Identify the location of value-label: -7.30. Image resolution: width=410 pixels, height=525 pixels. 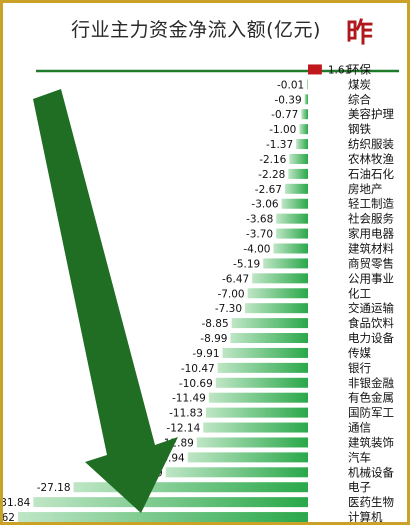
(228, 309).